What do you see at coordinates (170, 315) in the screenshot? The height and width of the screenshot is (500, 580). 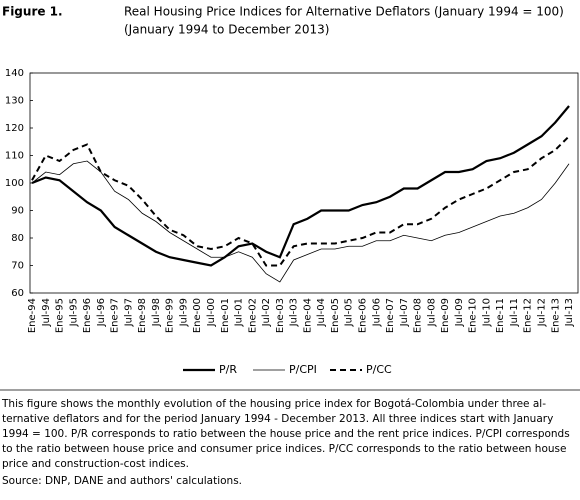 I see `x-tick-label: Ene-99` at bounding box center [170, 315].